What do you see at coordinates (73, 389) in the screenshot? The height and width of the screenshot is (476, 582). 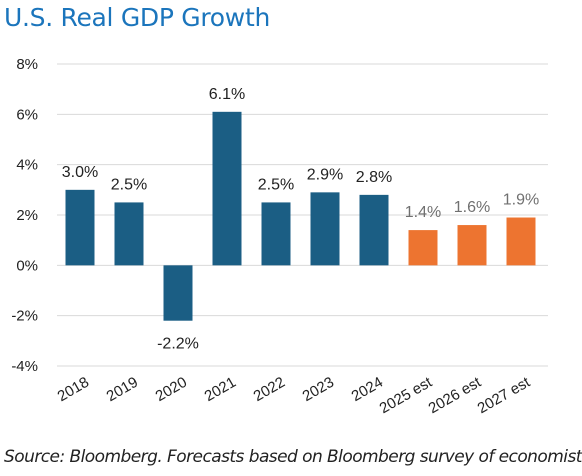 I see `x-tick-label: 2018` at bounding box center [73, 389].